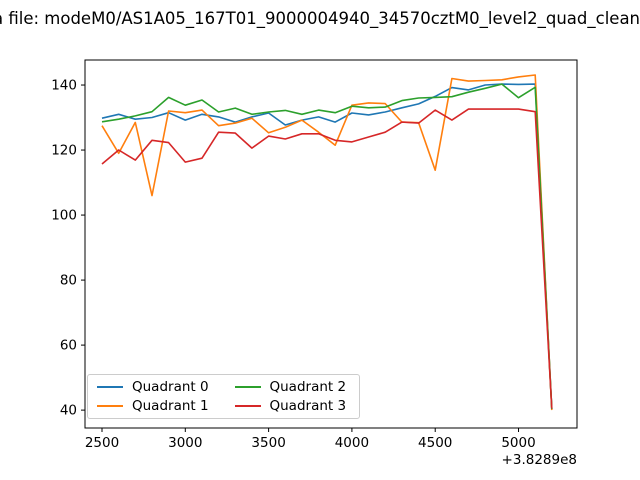  I want to click on x-tick-label: 4500, so click(435, 443).